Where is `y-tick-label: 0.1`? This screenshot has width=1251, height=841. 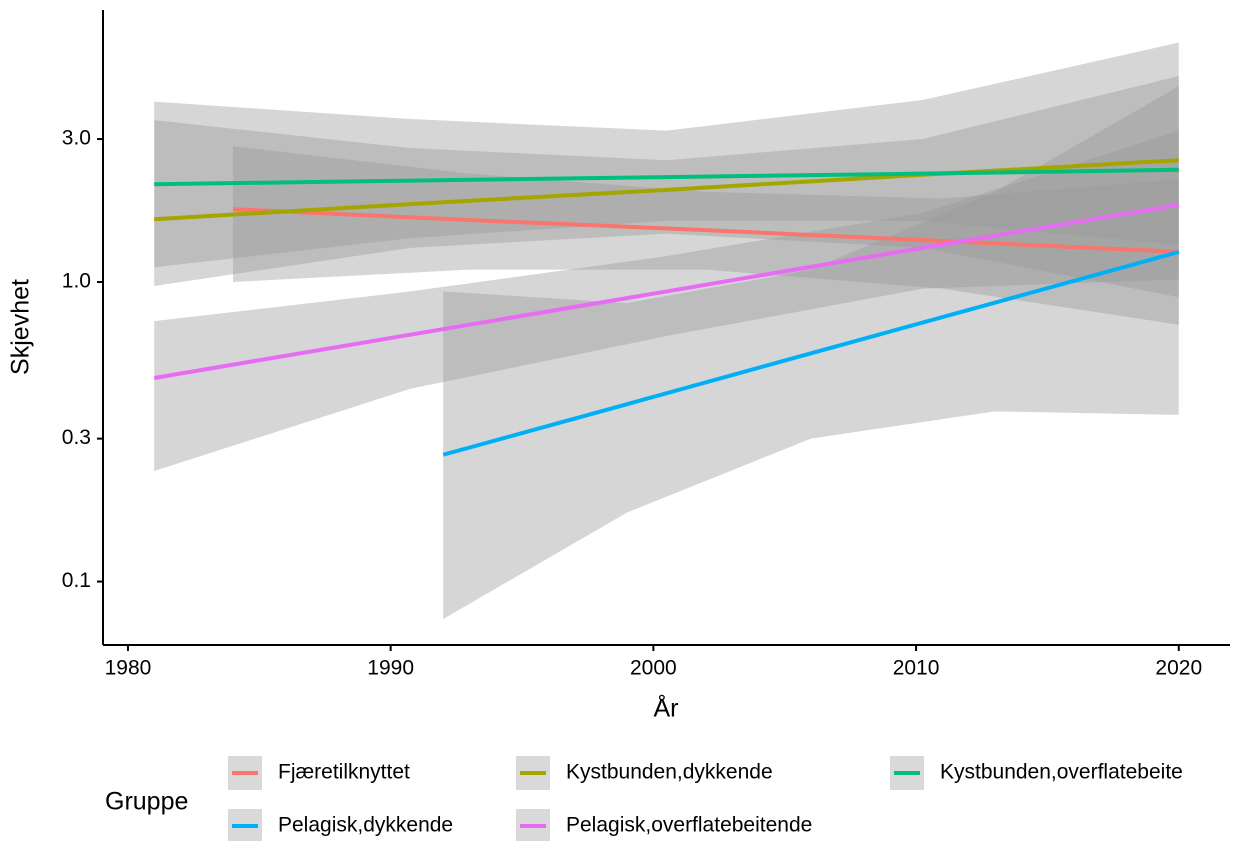
y-tick-label: 0.1 is located at coordinates (76, 580).